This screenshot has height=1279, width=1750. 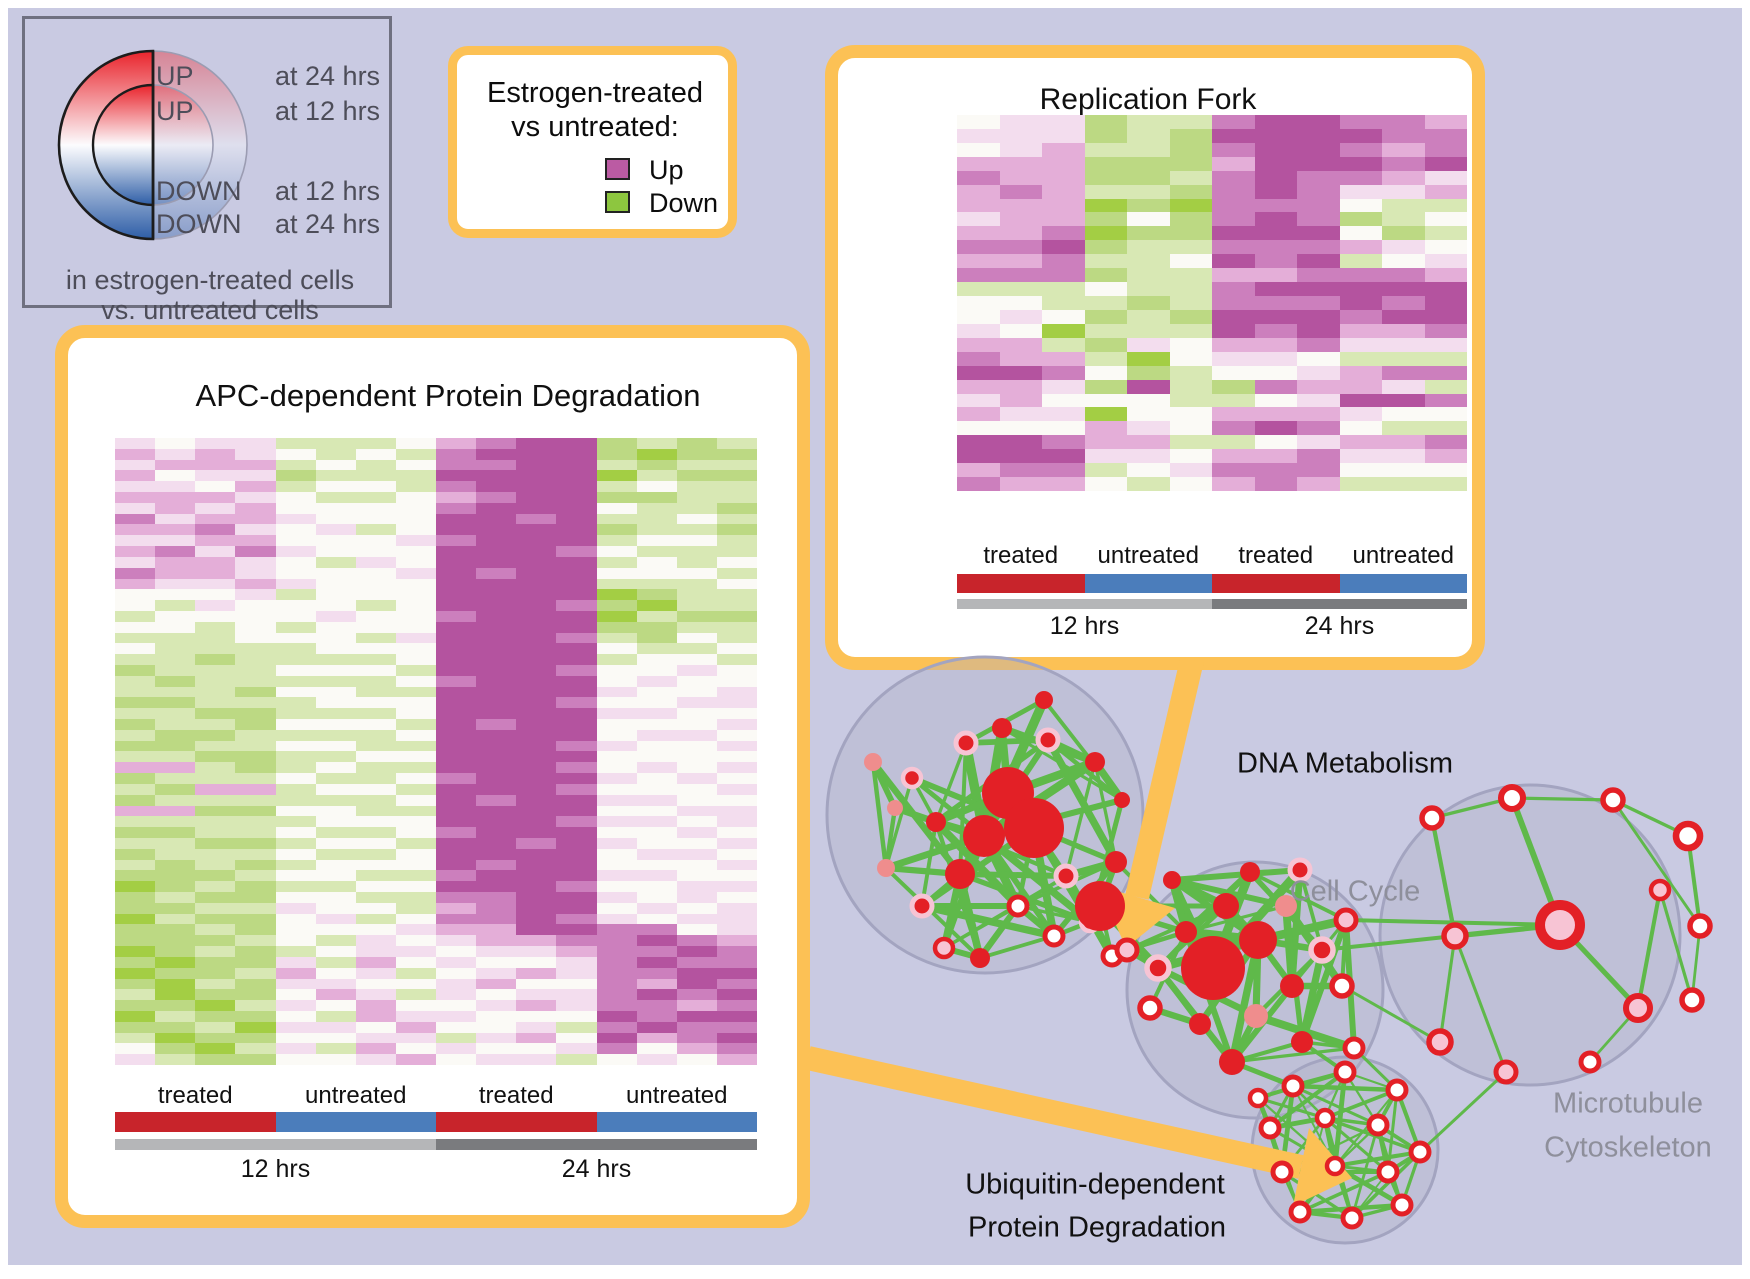 I want to click on treated-bar, so click(x=1021, y=583).